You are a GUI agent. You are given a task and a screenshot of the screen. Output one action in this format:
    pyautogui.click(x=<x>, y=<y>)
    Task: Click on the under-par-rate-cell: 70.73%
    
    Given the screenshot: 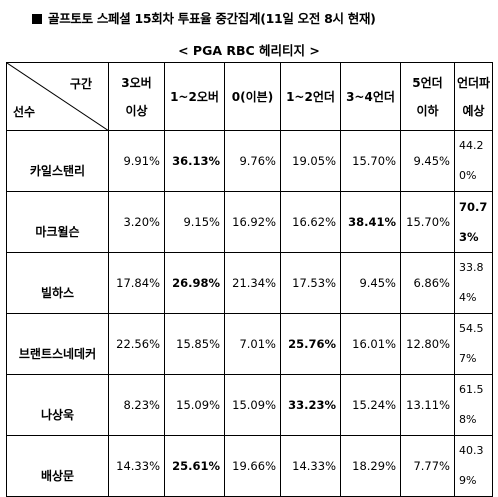 What is the action you would take?
    pyautogui.click(x=473, y=222)
    